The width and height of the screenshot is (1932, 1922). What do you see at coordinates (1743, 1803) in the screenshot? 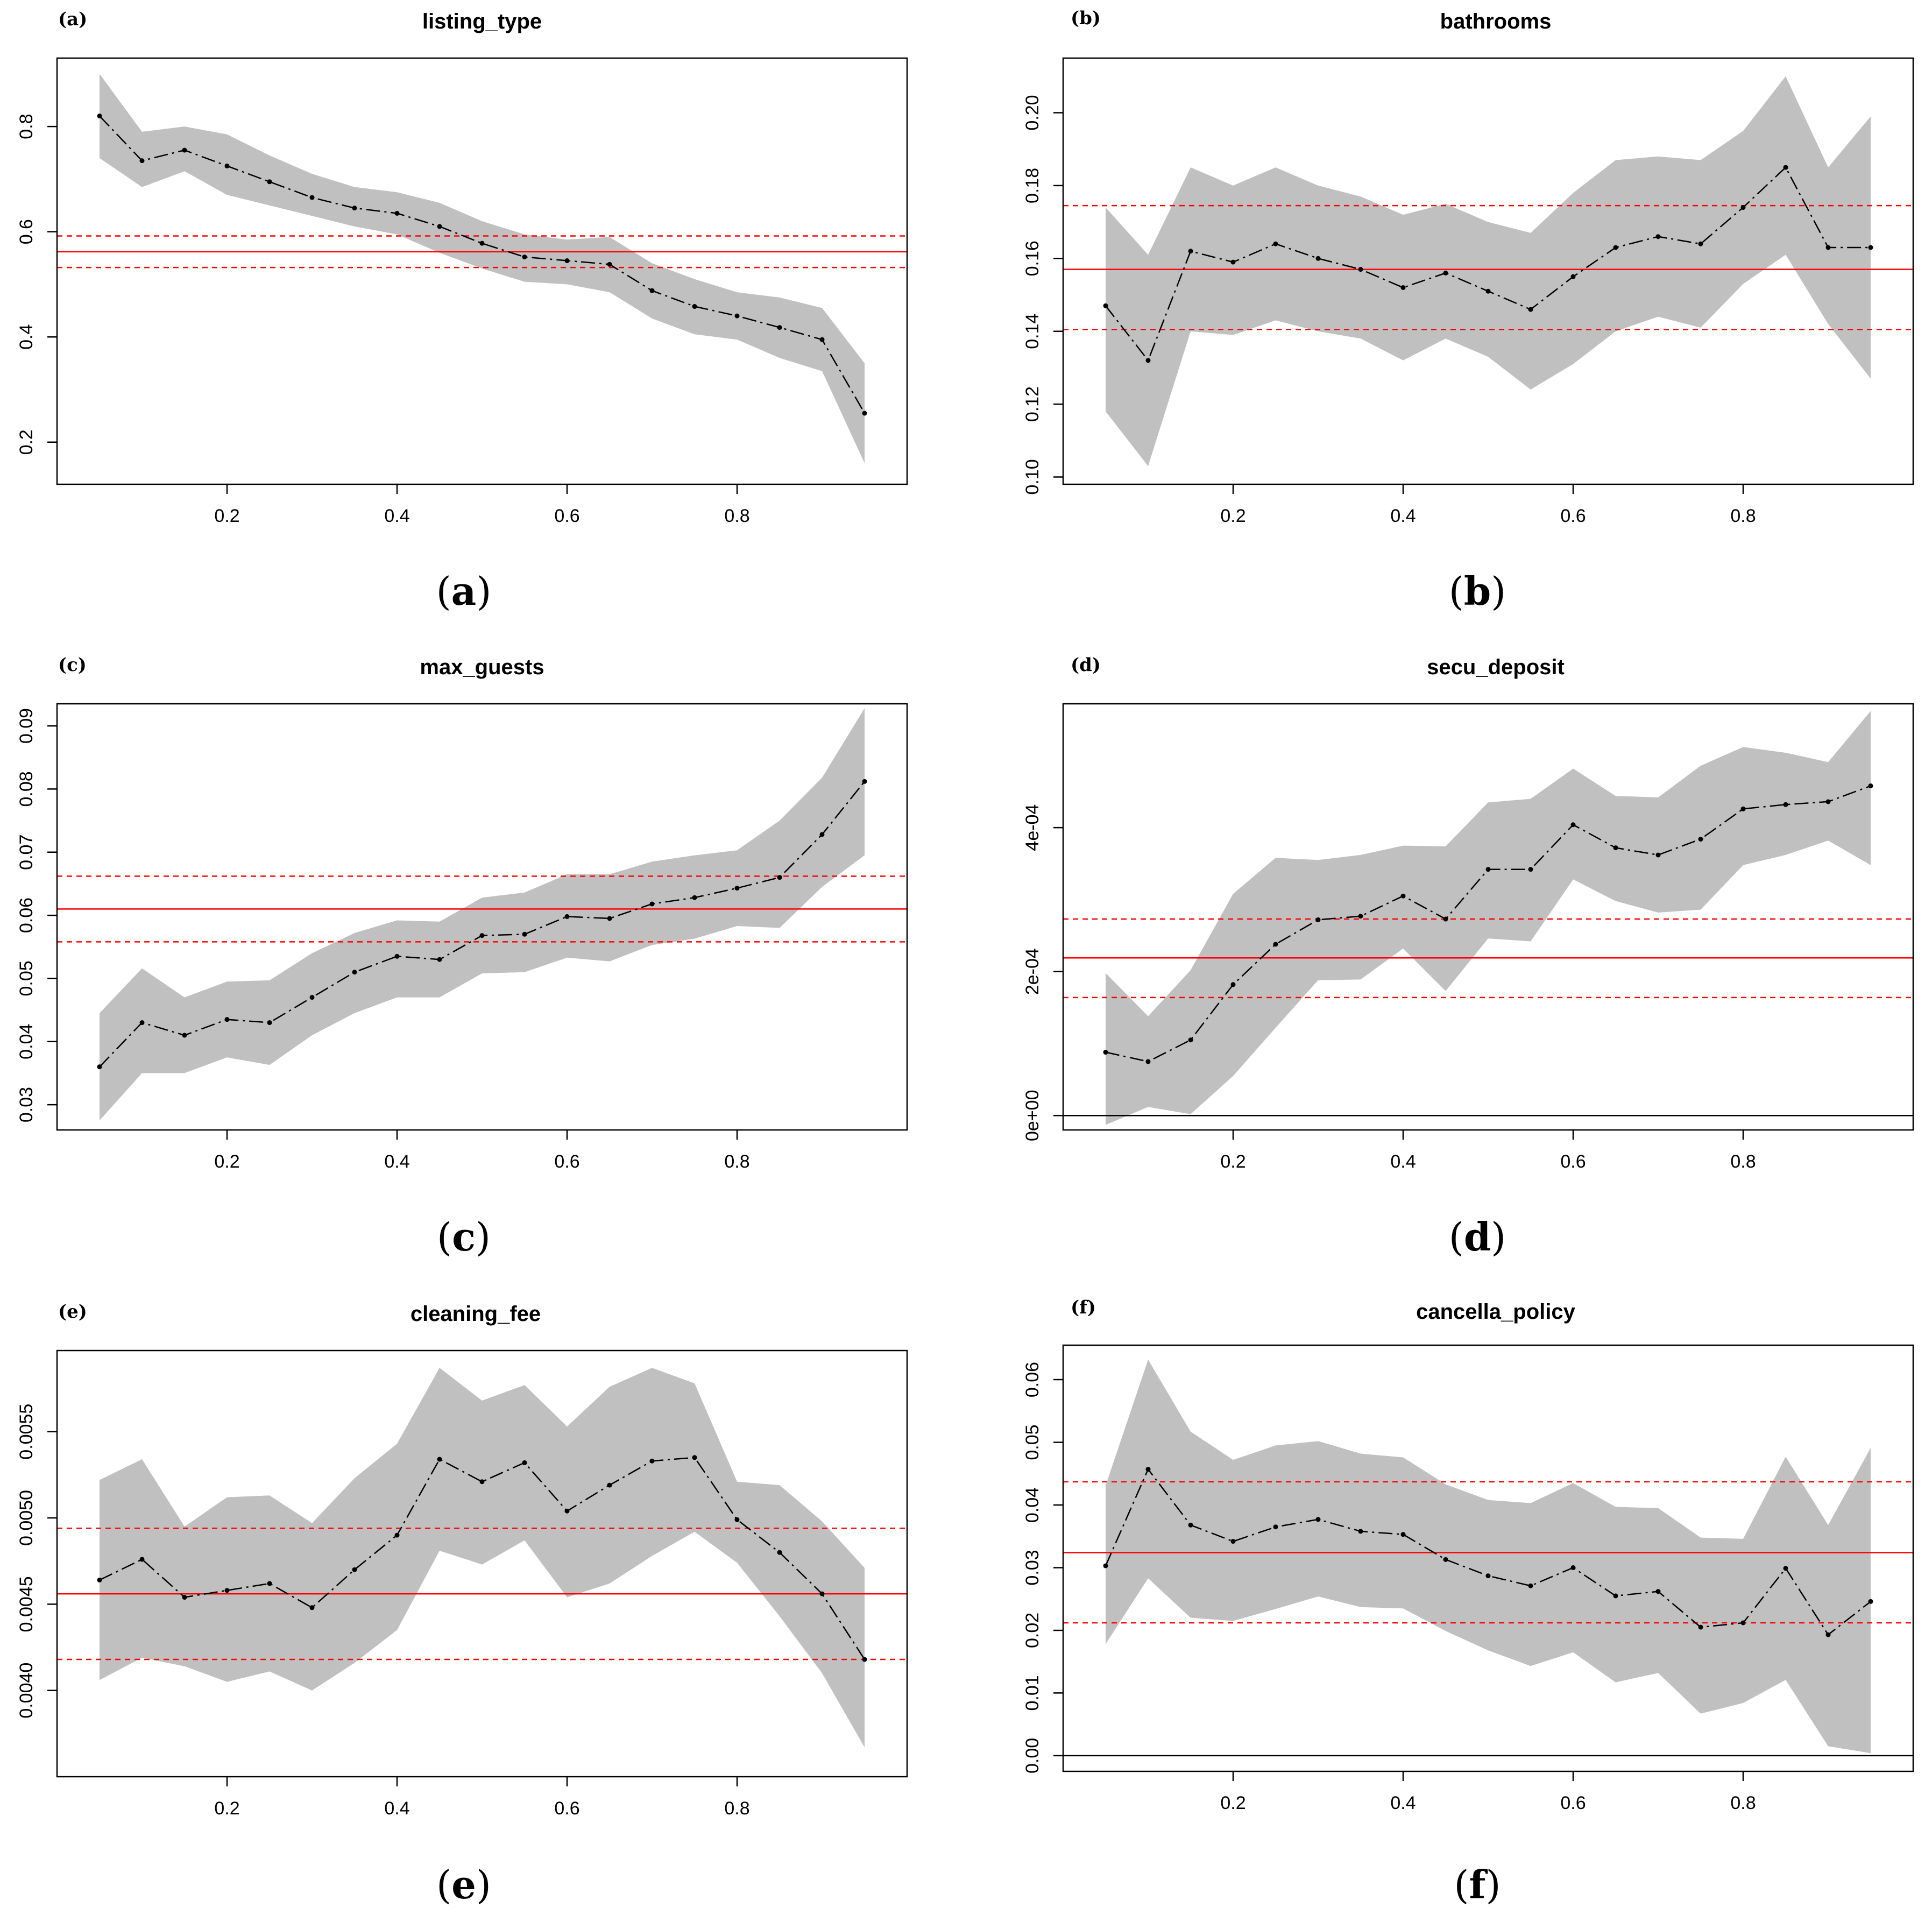
I see `x-tick-label: 0.8` at bounding box center [1743, 1803].